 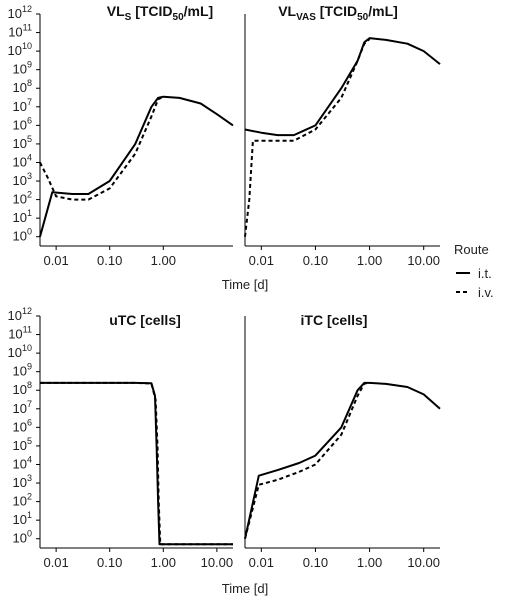 I want to click on panel-title-utc: uTC [cells], so click(x=145, y=320).